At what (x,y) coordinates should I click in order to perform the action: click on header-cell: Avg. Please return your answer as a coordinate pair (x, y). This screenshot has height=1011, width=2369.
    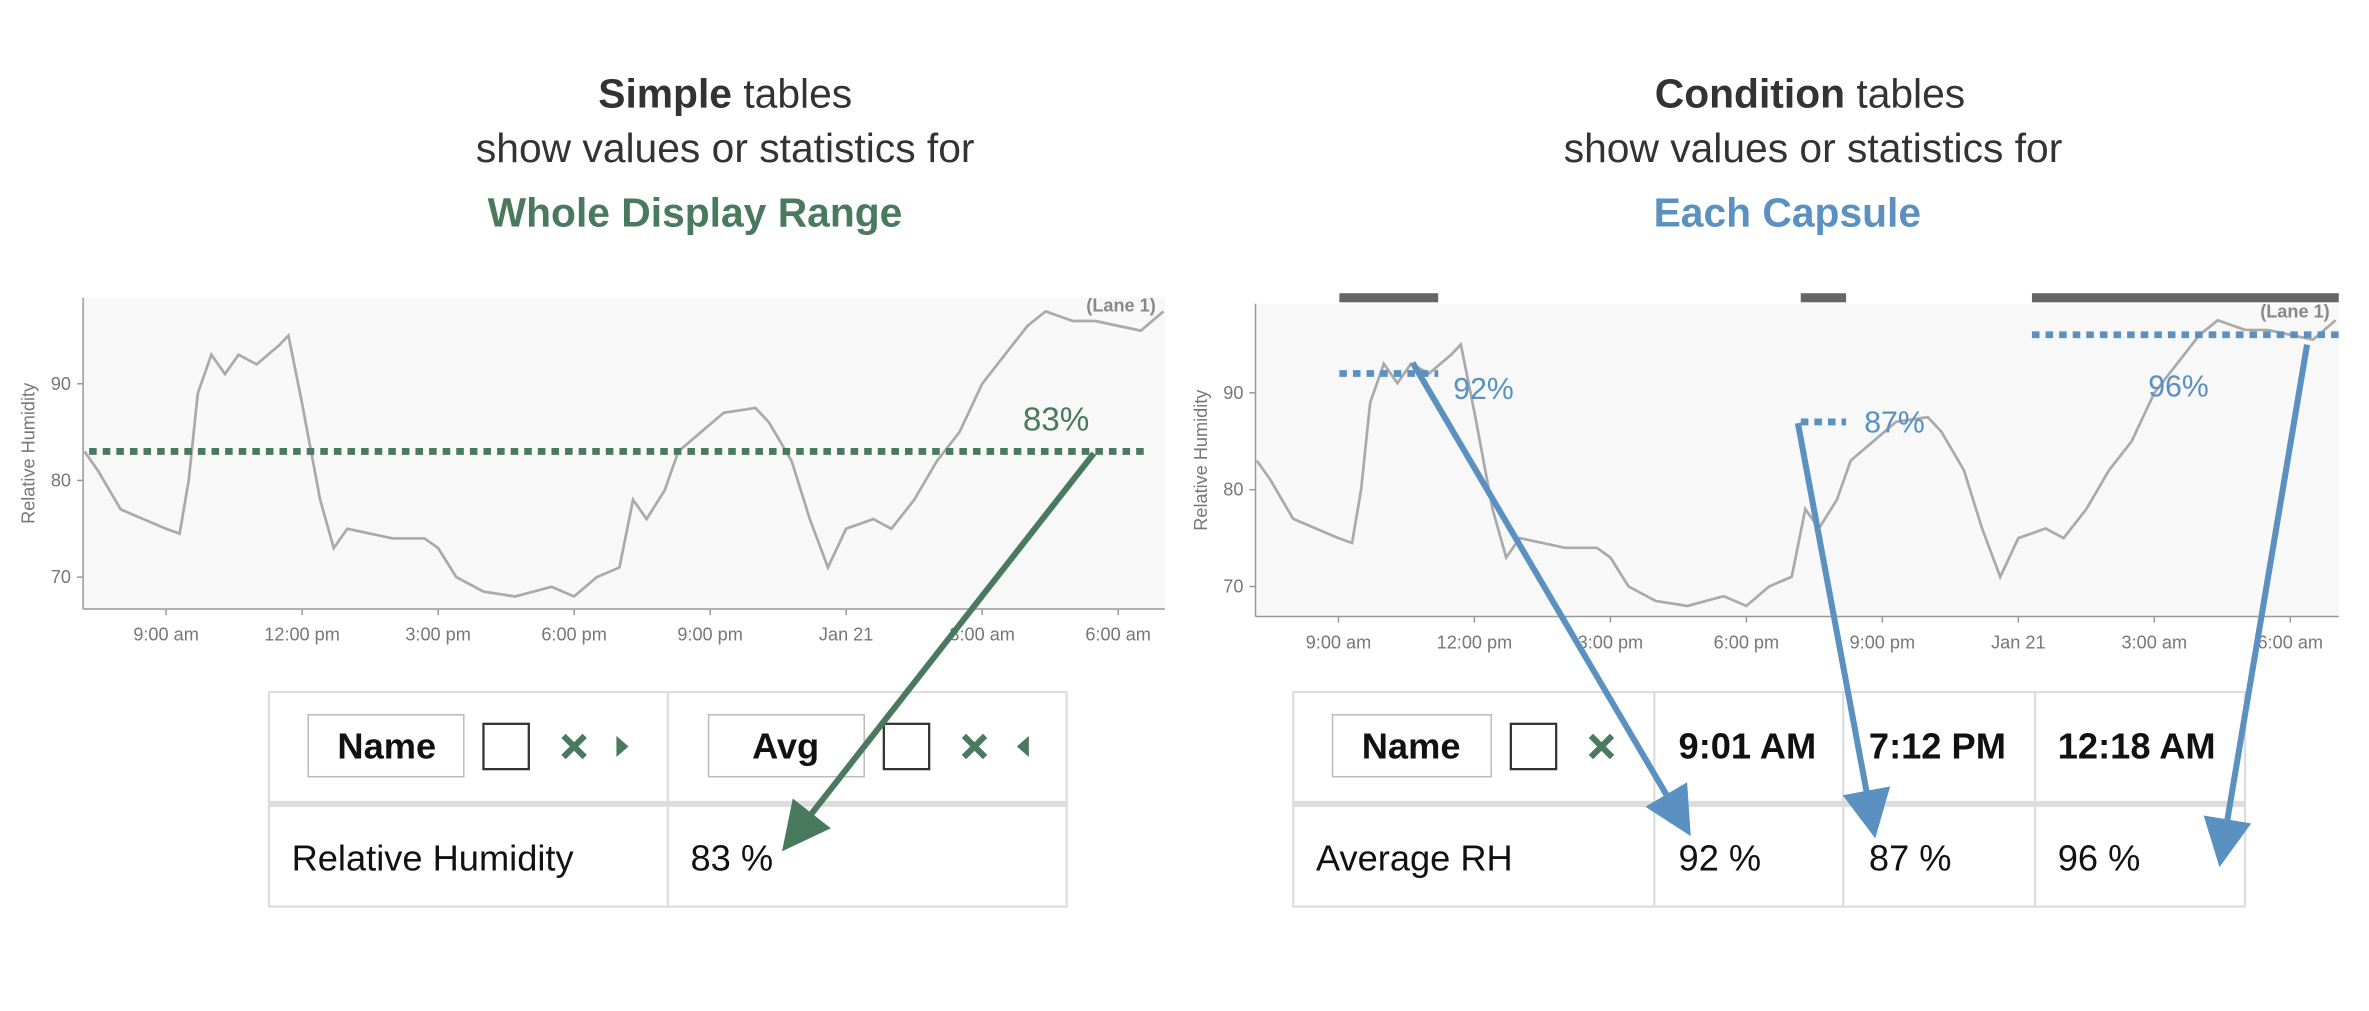
    Looking at the image, I should click on (785, 746).